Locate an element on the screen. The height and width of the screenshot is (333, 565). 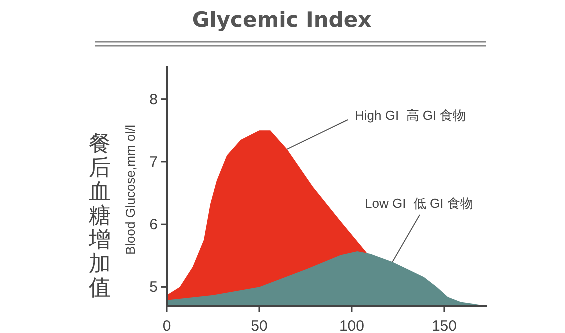
chart-title: Glycemic Index is located at coordinates (282, 20).